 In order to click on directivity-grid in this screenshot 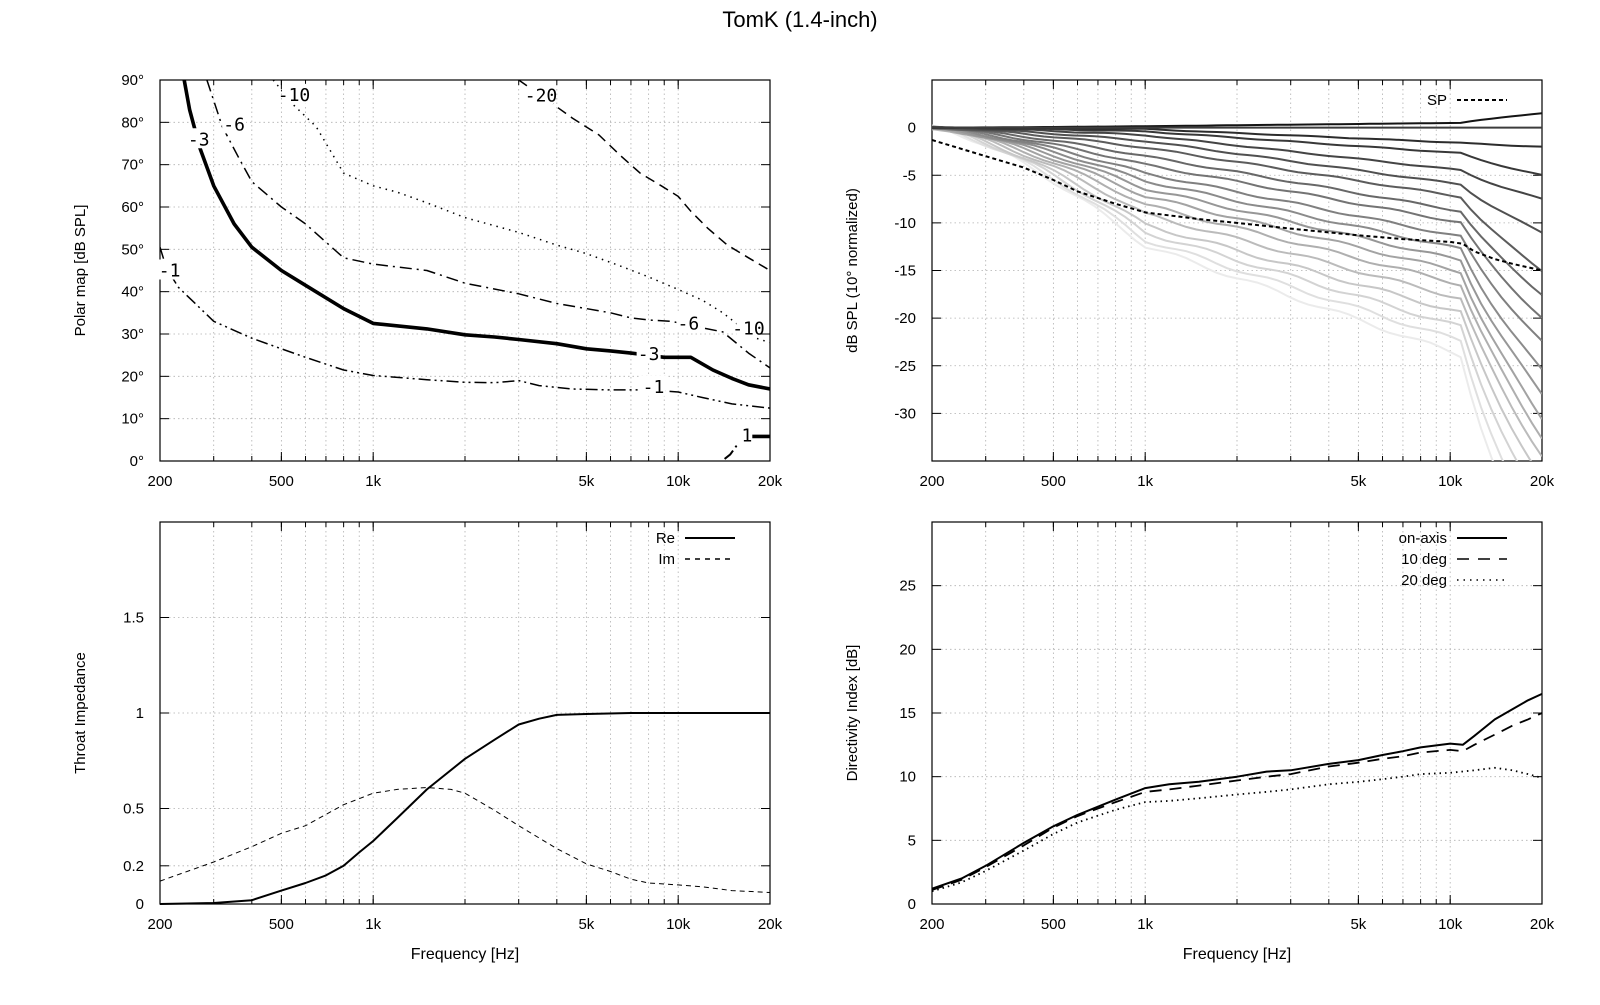, I will do `click(1237, 713)`.